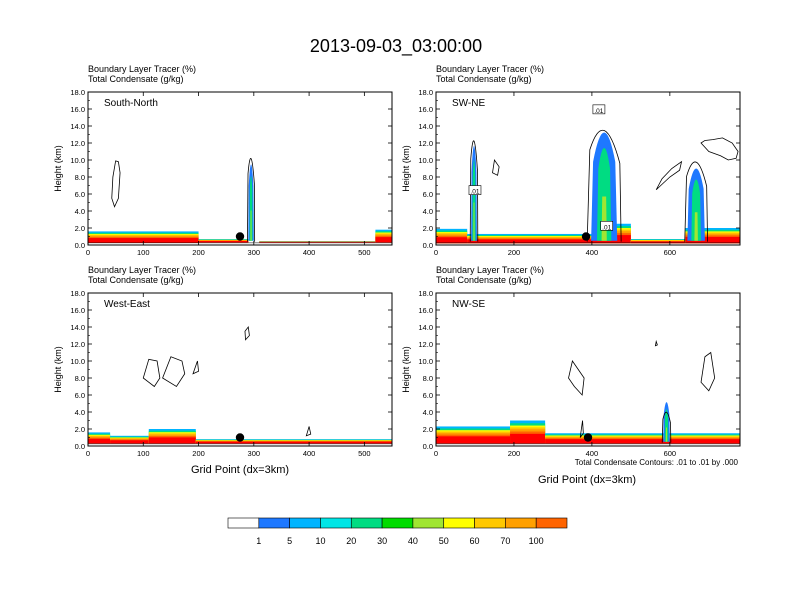  I want to click on colorbar-label: 1, so click(258, 541).